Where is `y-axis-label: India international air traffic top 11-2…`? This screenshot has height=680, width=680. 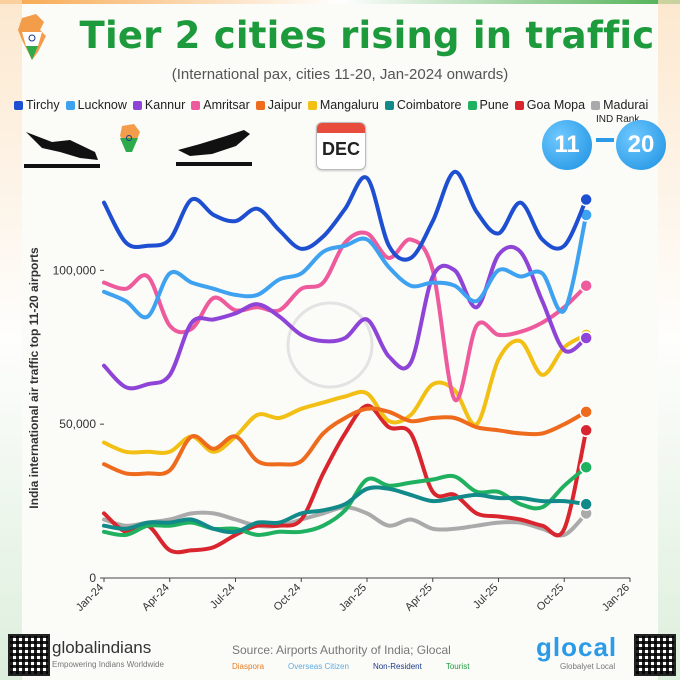
y-axis-label: India international air traffic top 11-2… is located at coordinates (34, 378).